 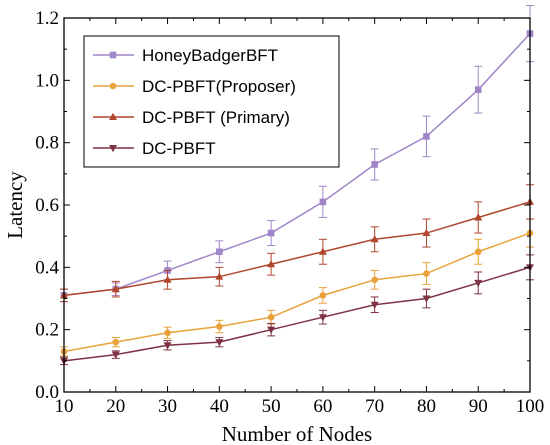 What do you see at coordinates (47, 330) in the screenshot?
I see `y-tick-label: 0.2` at bounding box center [47, 330].